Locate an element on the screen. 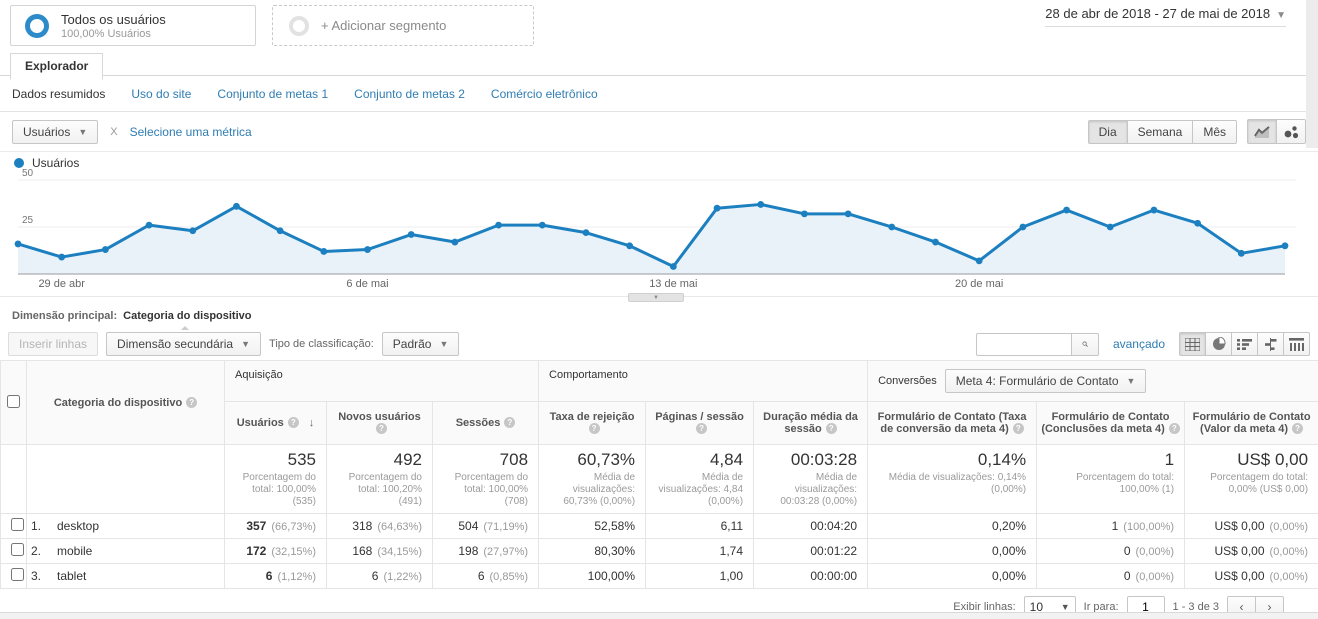 This screenshot has width=1318, height=619. goto-page-label: Ir para: is located at coordinates (1101, 607).